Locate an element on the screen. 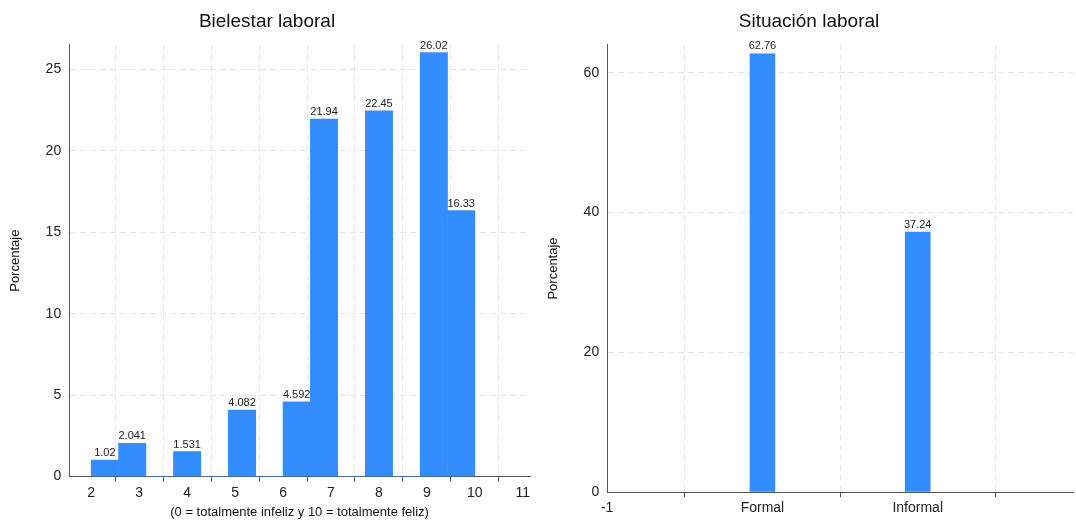 Image resolution: width=1076 pixels, height=524 pixels. x-tick-label: 6 is located at coordinates (283, 491).